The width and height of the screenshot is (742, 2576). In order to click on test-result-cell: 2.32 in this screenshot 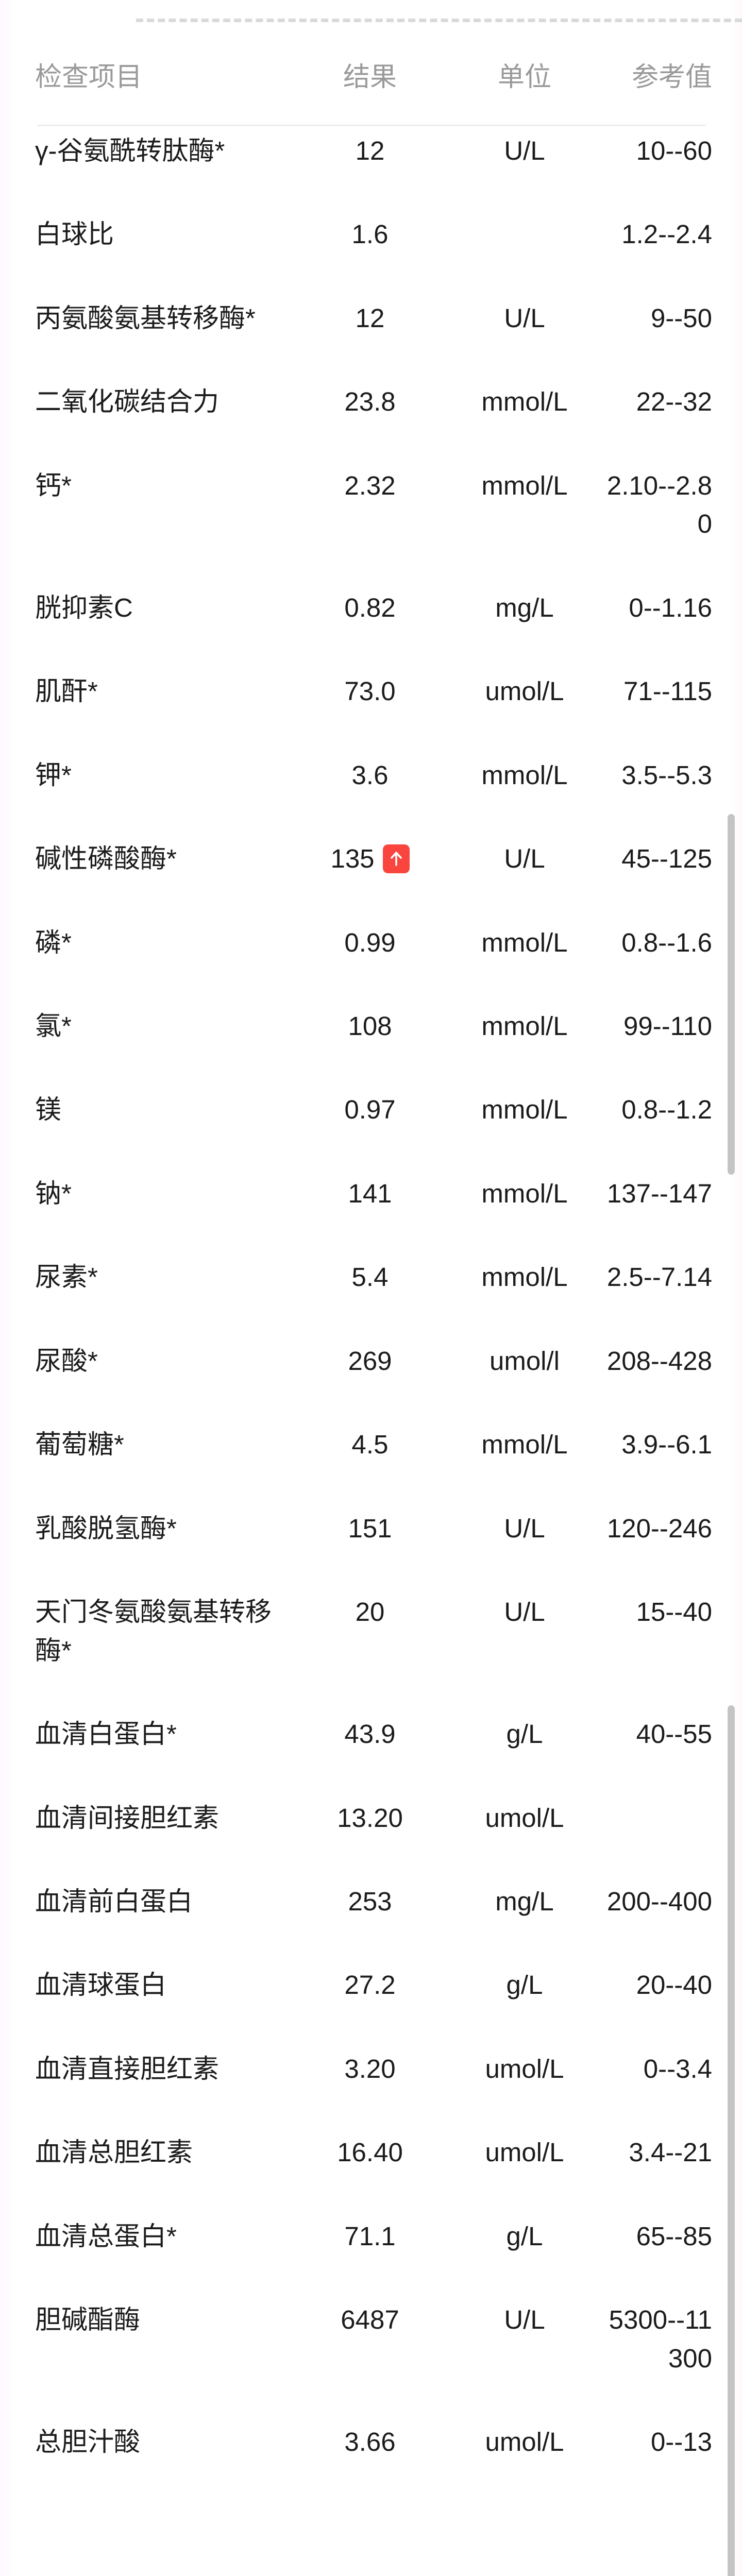, I will do `click(370, 486)`.